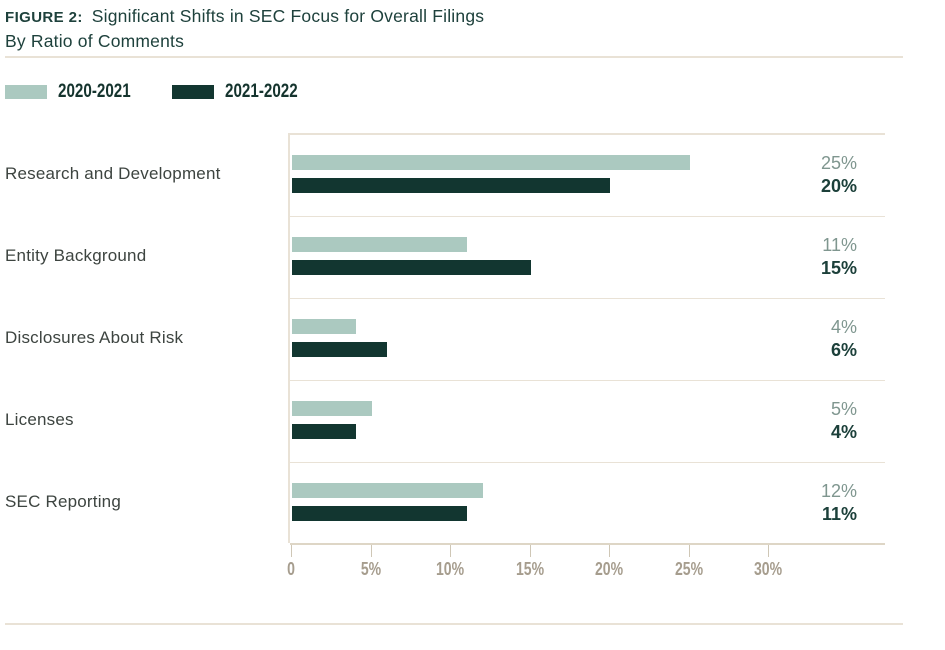 The width and height of the screenshot is (945, 650). Describe the element at coordinates (838, 162) in the screenshot. I see `value-label-2020-2021: 25%` at that location.